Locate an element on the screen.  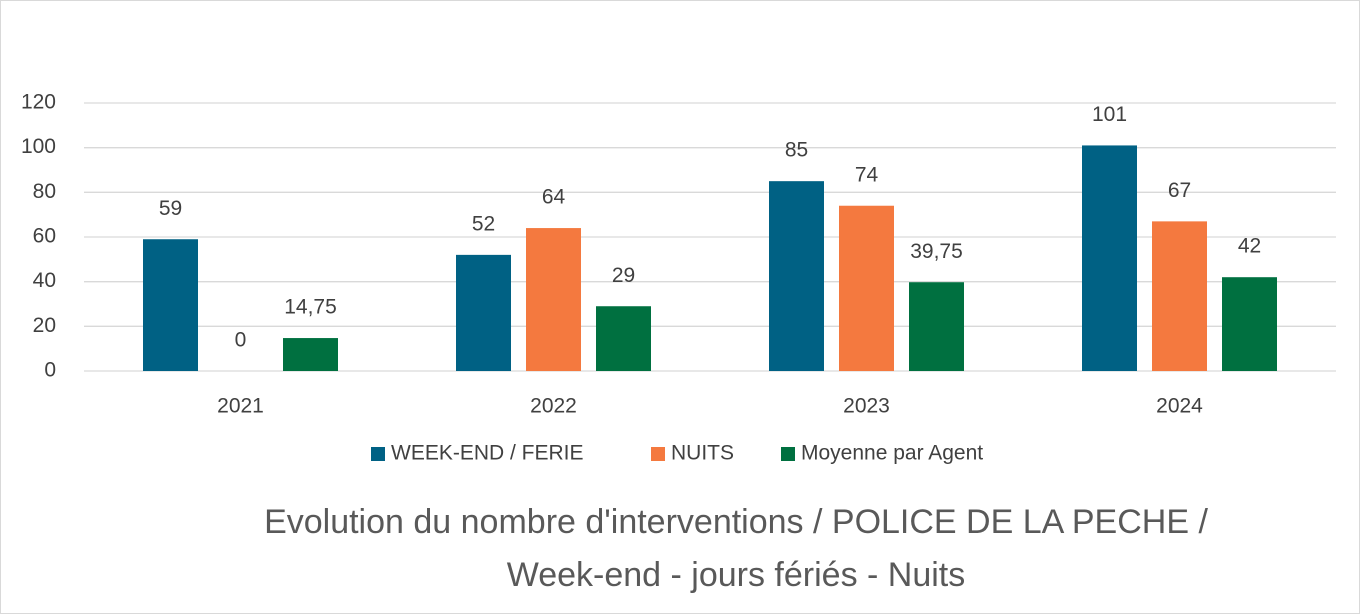
y-tick-label: 80 is located at coordinates (44, 191).